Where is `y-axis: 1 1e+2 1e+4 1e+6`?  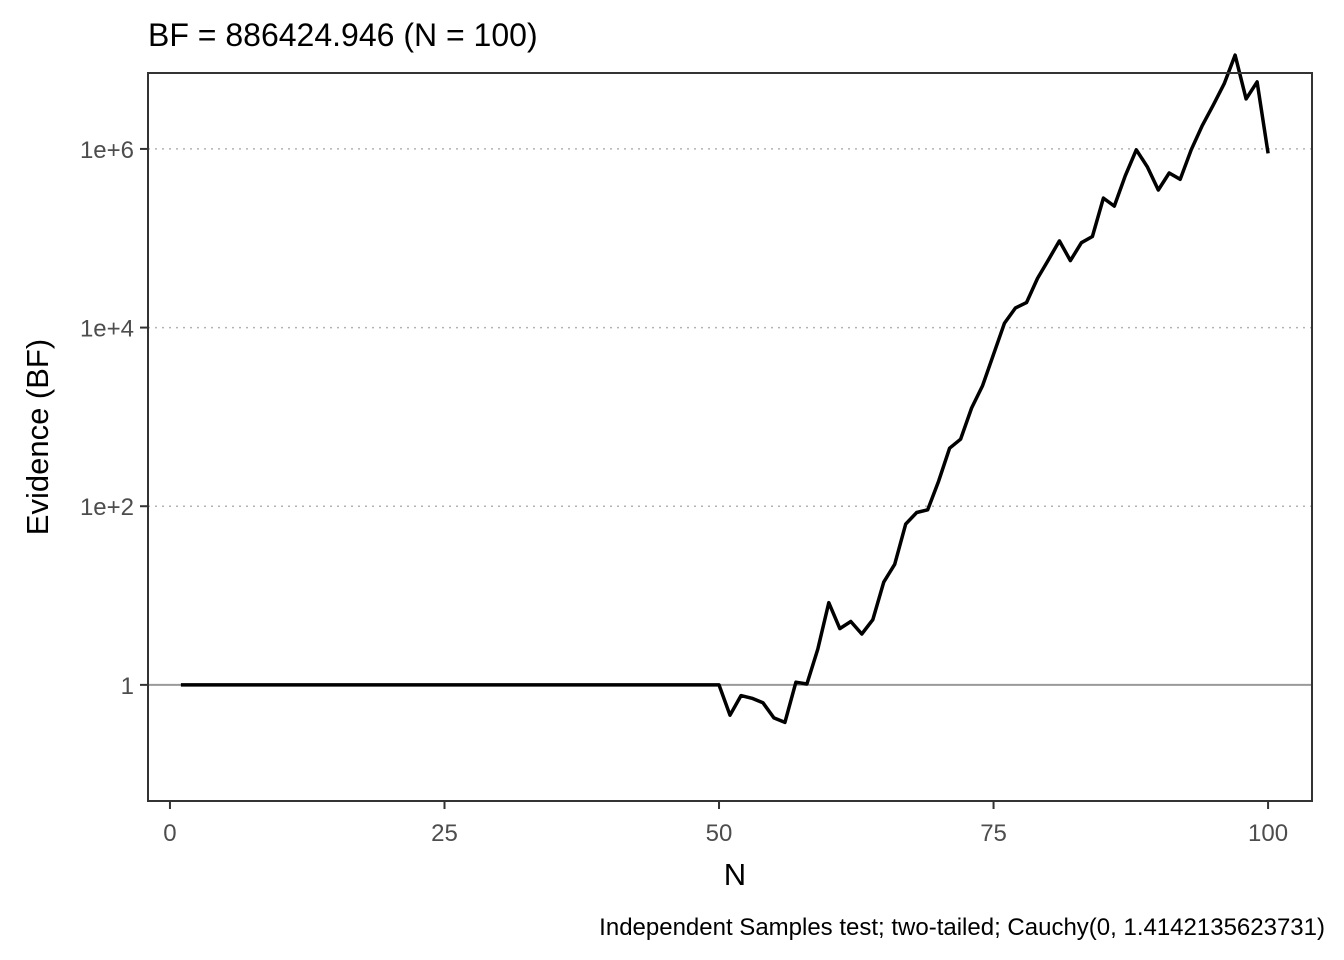 y-axis: 1 1e+2 1e+4 1e+6 is located at coordinates (114, 418).